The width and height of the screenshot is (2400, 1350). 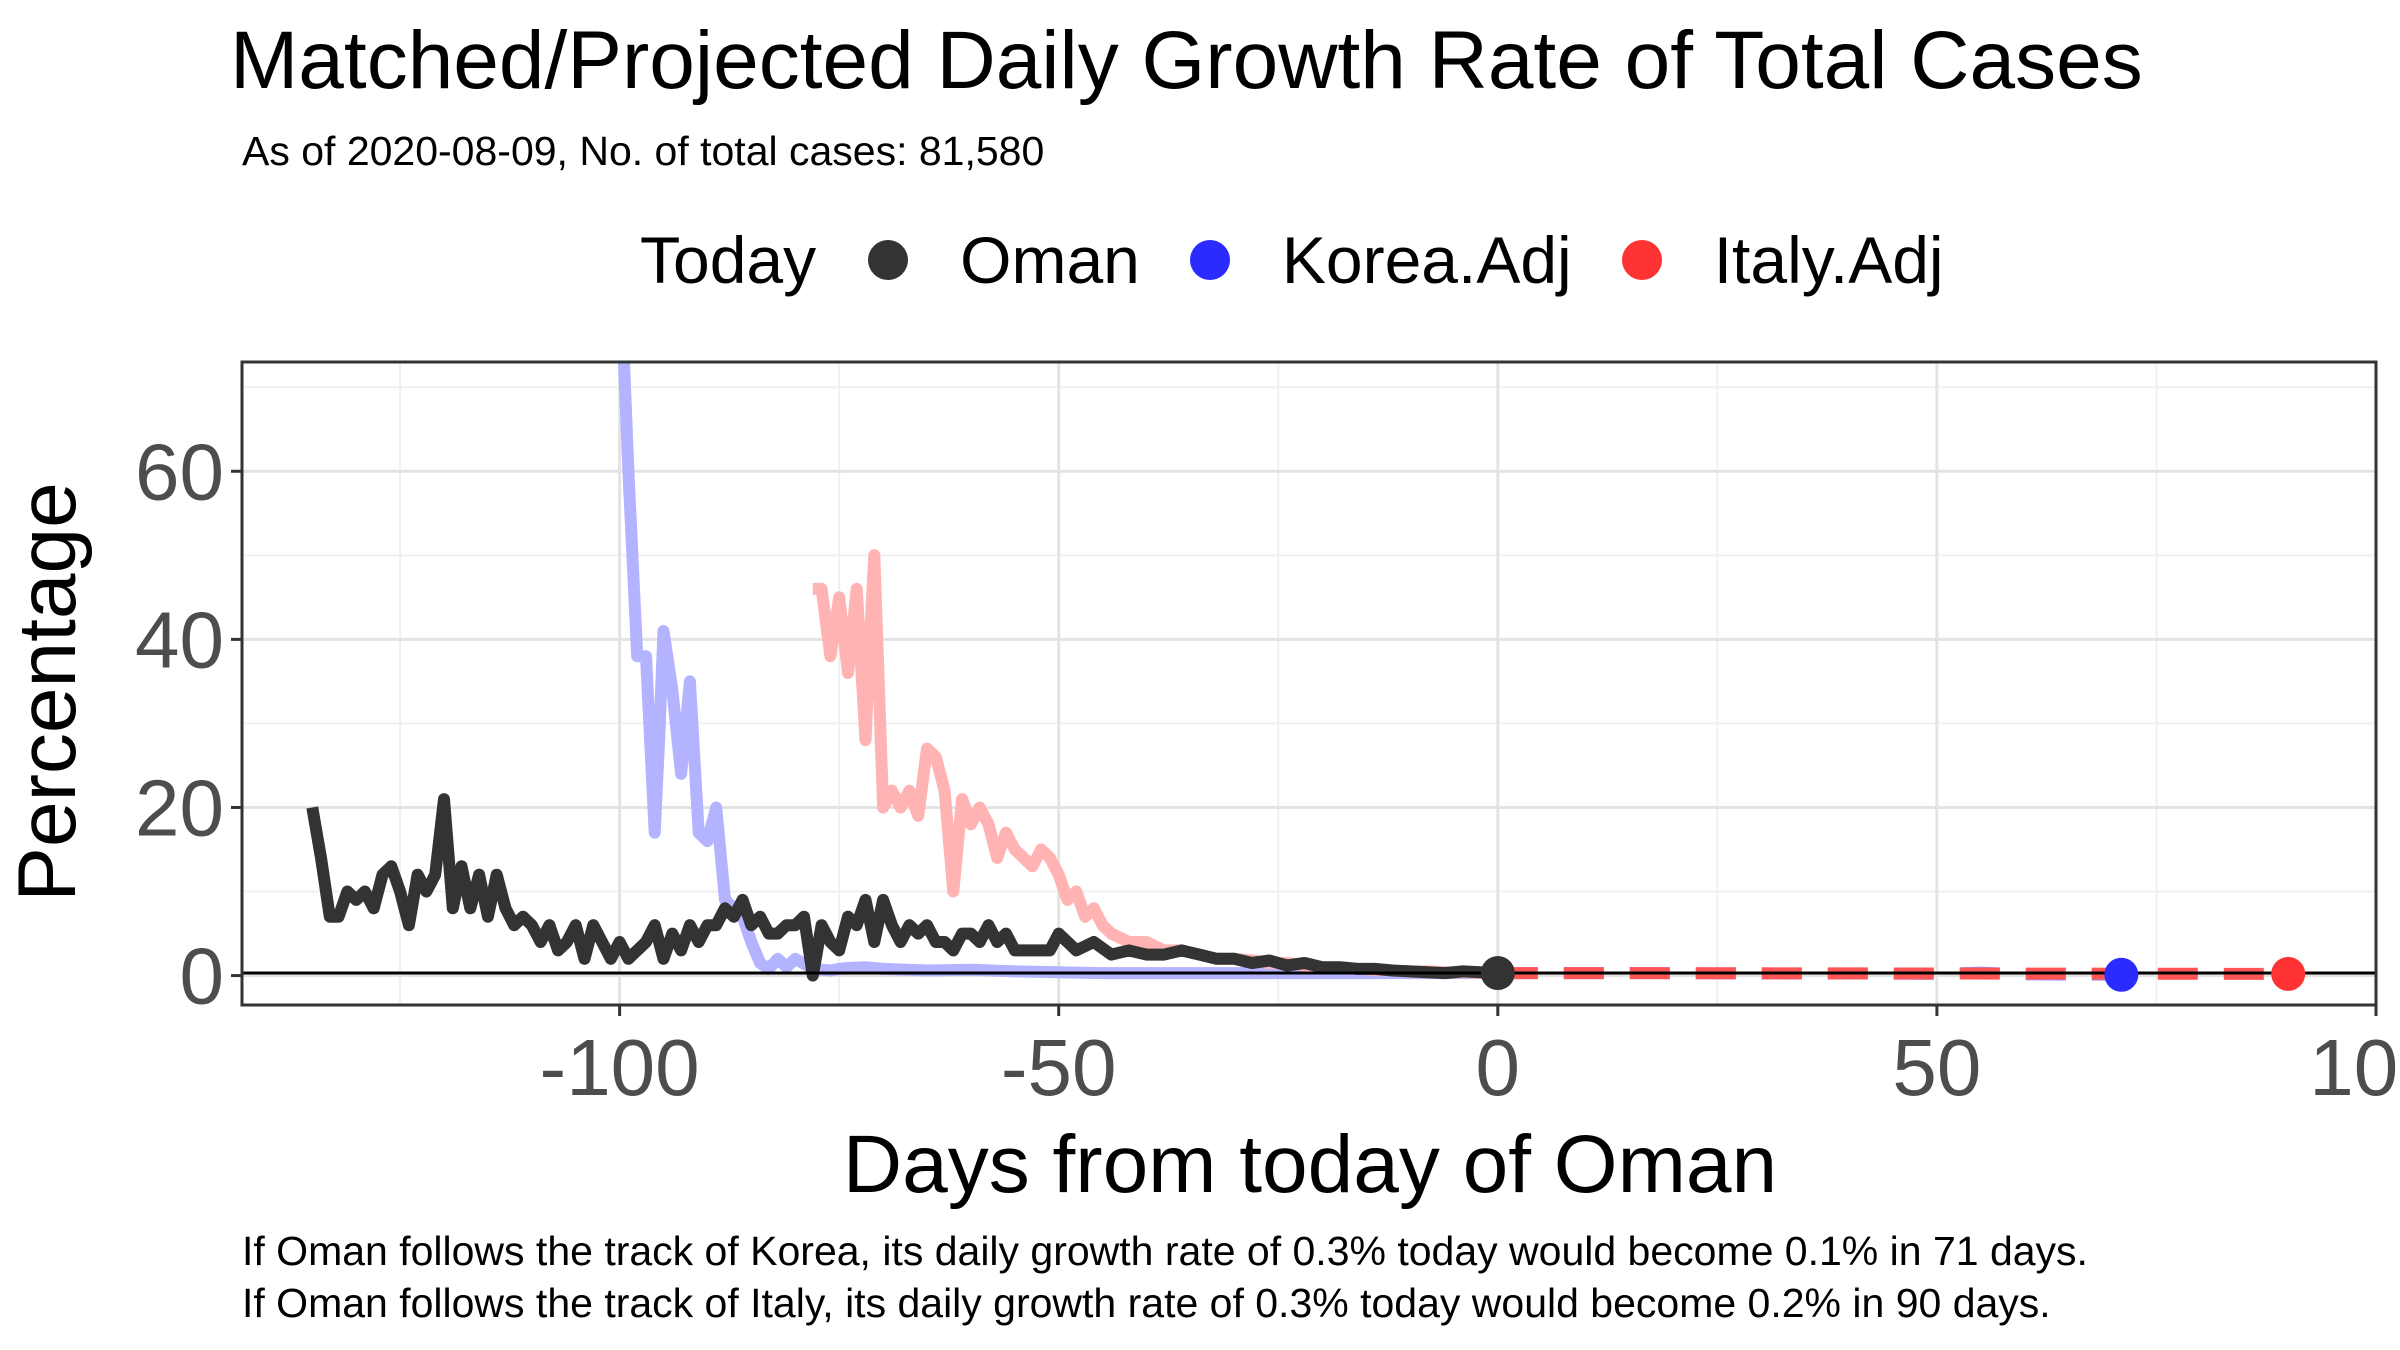 I want to click on legend-label-oman: Oman, so click(x=1050, y=260).